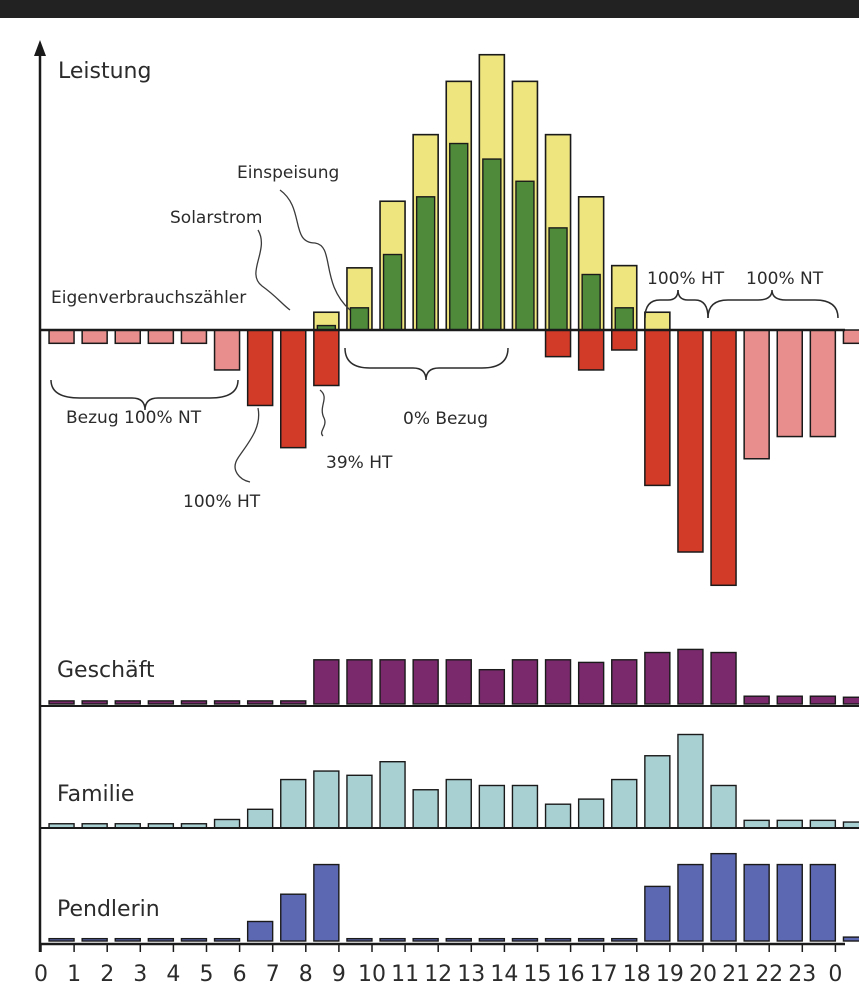 This screenshot has height=999, width=859. Describe the element at coordinates (216, 218) in the screenshot. I see `annotation-solarstrom: Solarstrom` at that location.